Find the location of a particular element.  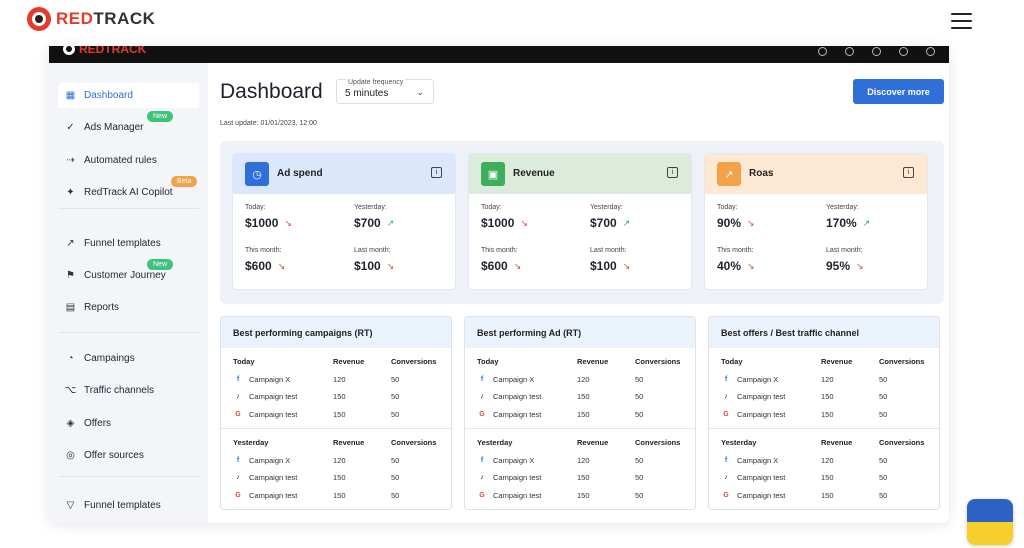

kpi-month-label: This month: is located at coordinates (499, 250).